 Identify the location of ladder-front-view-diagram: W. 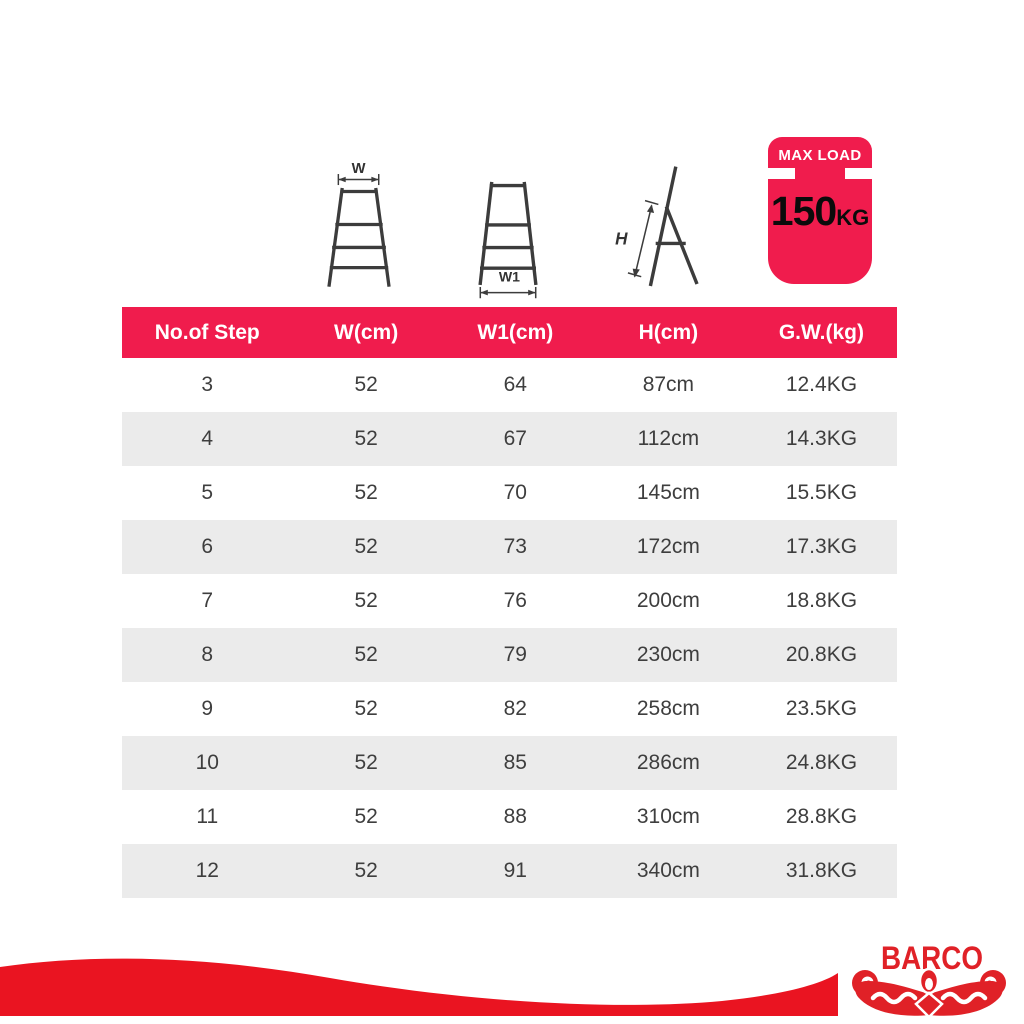
(359, 224).